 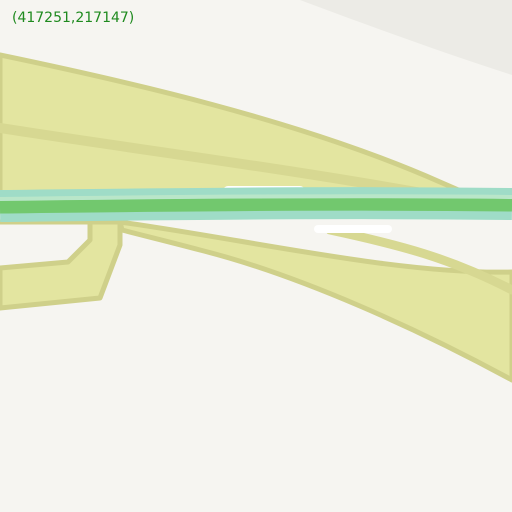 What do you see at coordinates (61, 265) in the screenshot?
I see `park-area-left` at bounding box center [61, 265].